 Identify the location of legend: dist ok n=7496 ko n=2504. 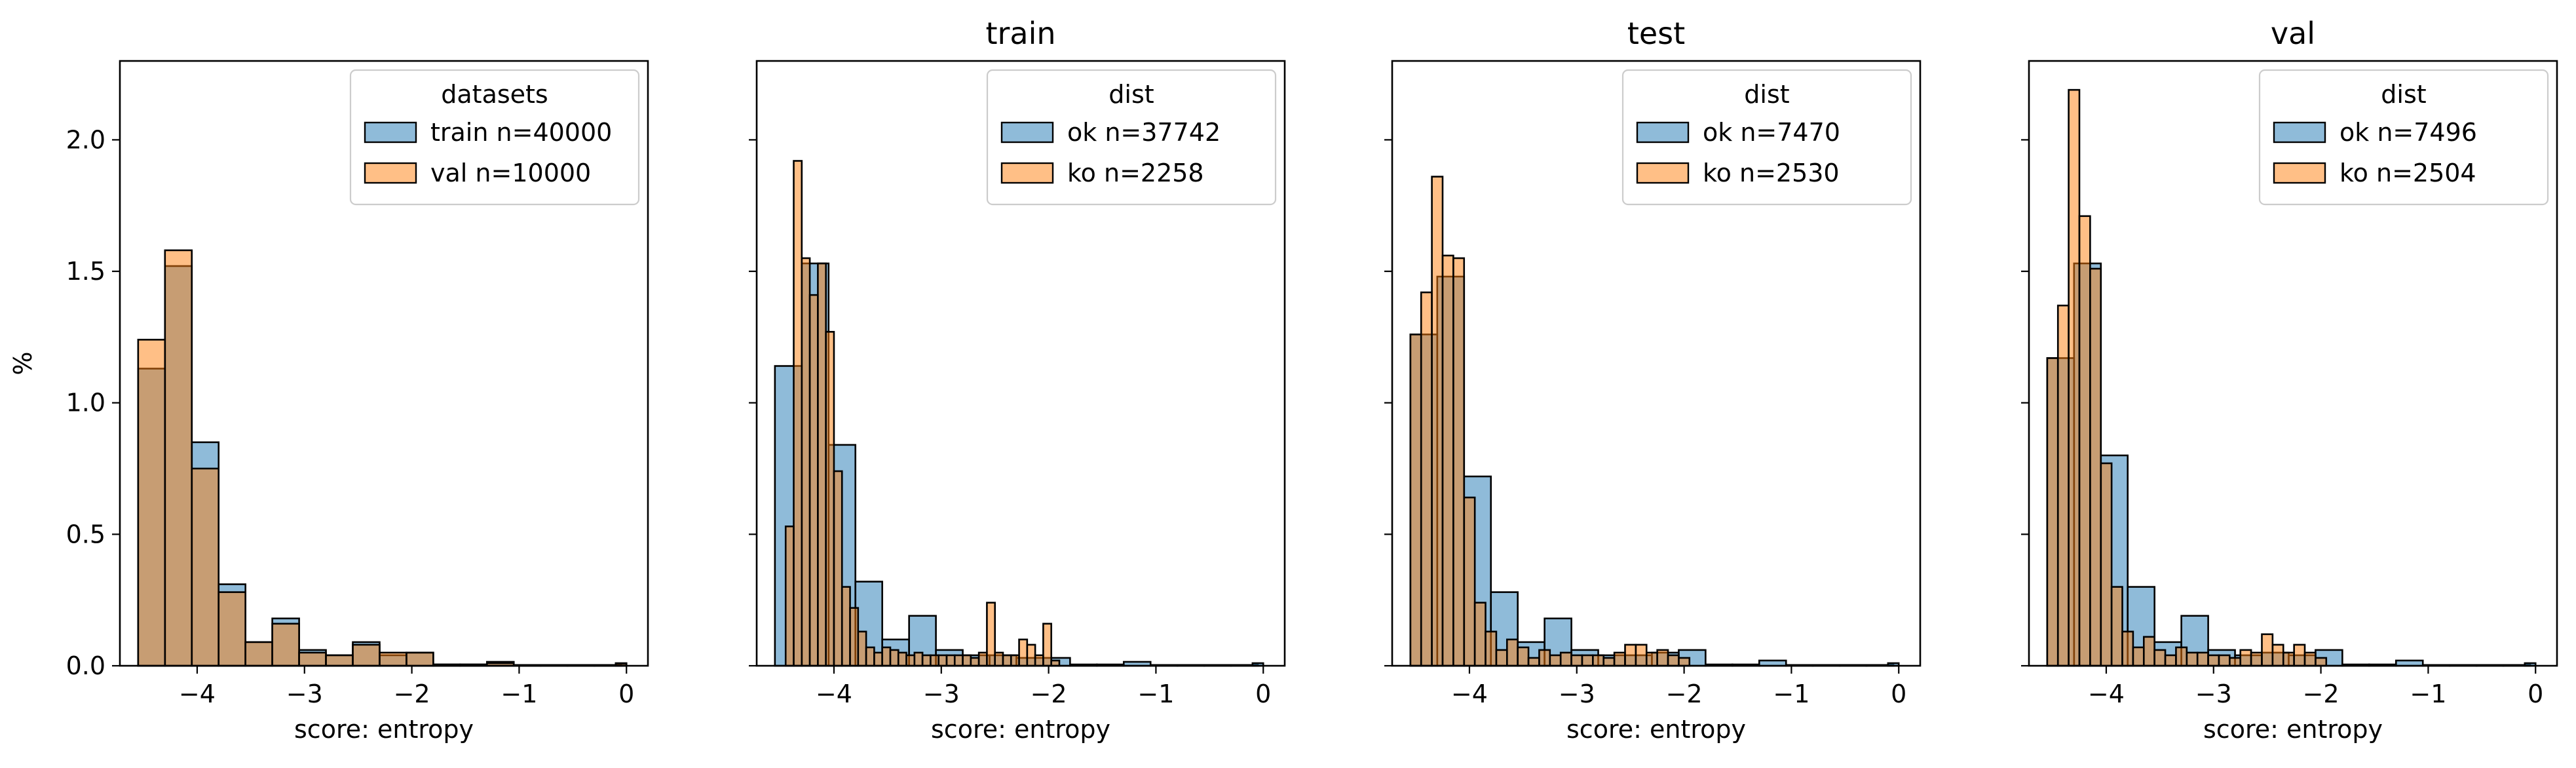
(2403, 137).